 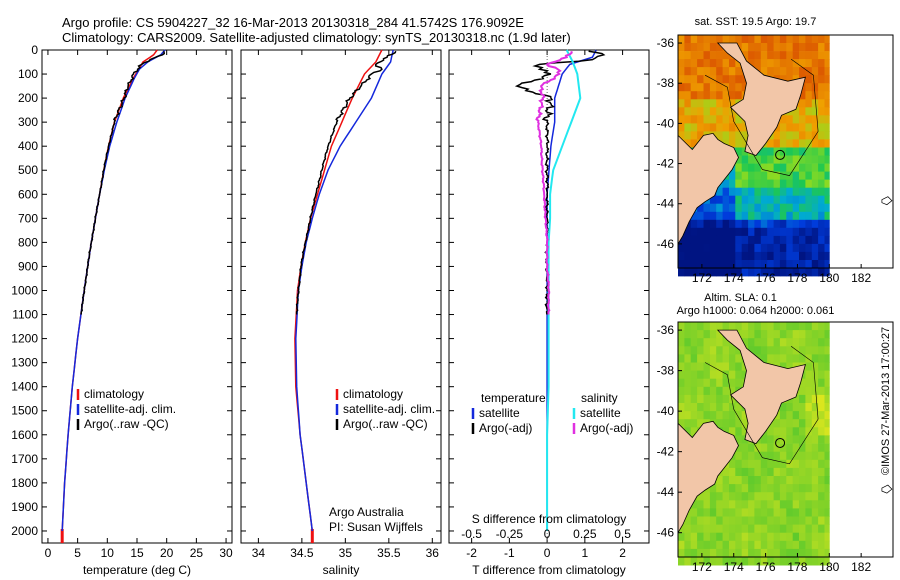 What do you see at coordinates (499, 413) in the screenshot?
I see `diff-legend-label-t: satellite` at bounding box center [499, 413].